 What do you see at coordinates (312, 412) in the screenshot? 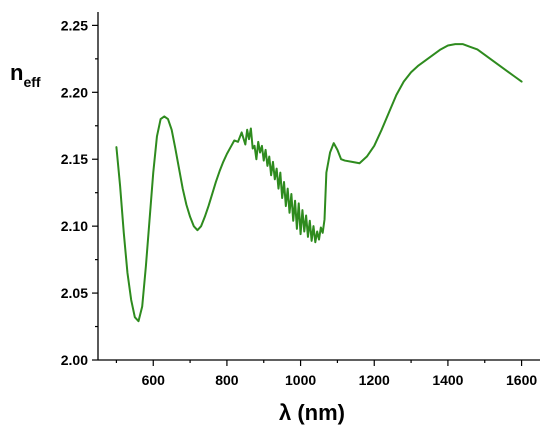
I see `x-axis-title: λ (nm)` at bounding box center [312, 412].